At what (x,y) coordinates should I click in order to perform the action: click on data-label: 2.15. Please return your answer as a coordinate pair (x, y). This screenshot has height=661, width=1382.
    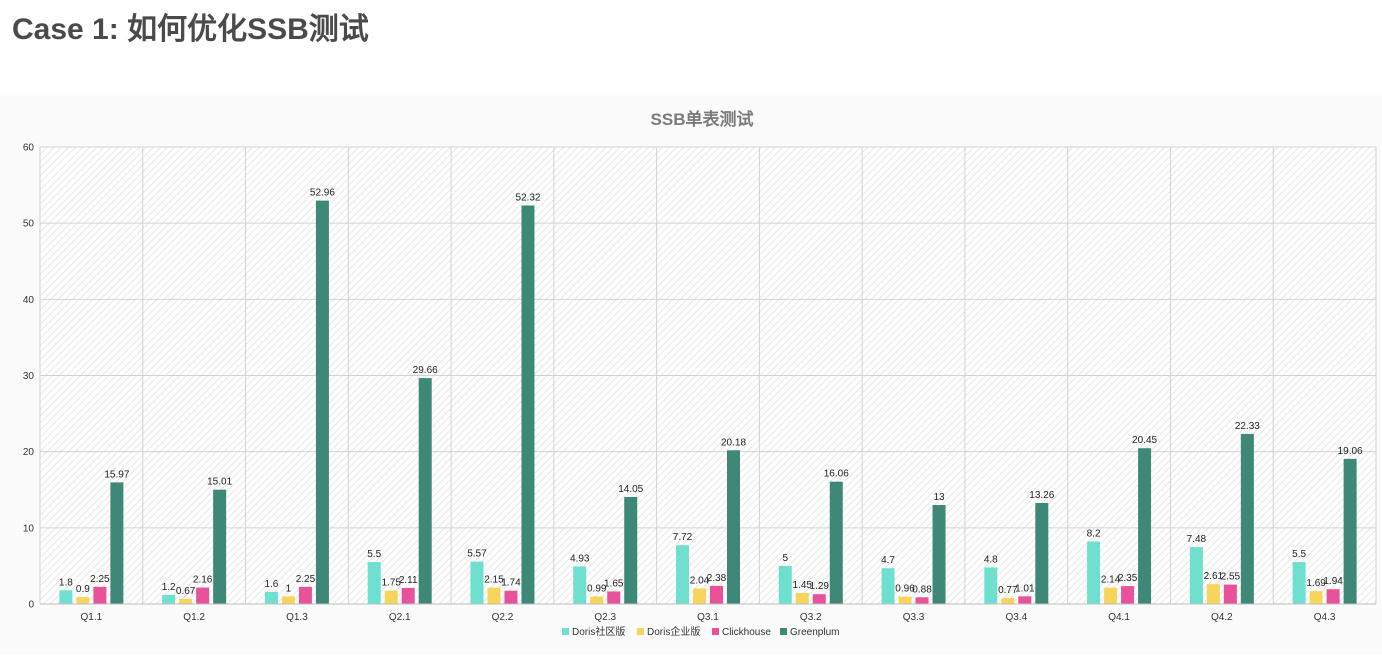
    Looking at the image, I should click on (494, 580).